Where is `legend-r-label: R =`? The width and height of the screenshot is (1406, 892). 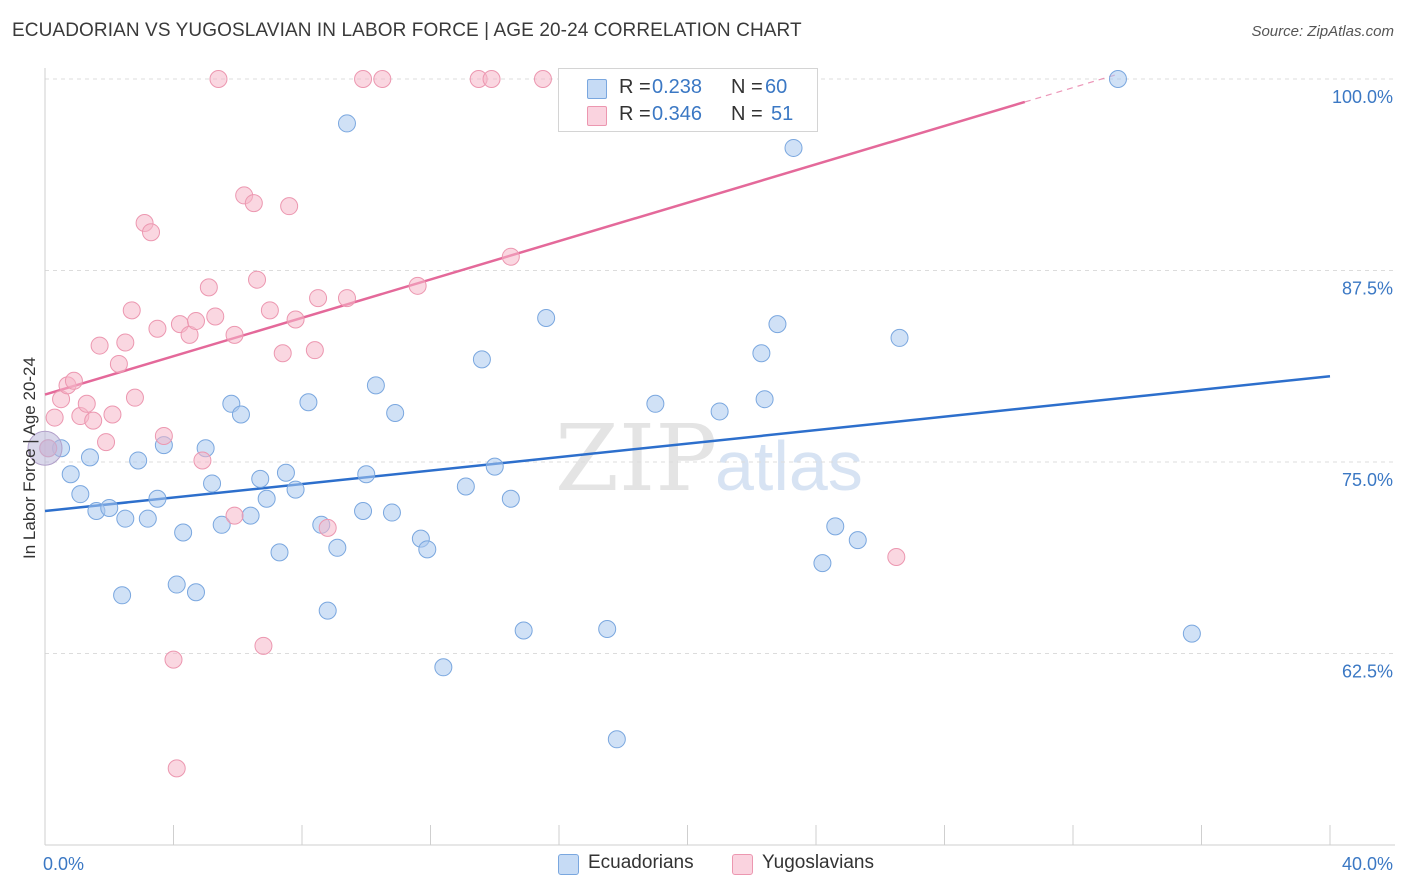 legend-r-label: R = is located at coordinates (635, 114).